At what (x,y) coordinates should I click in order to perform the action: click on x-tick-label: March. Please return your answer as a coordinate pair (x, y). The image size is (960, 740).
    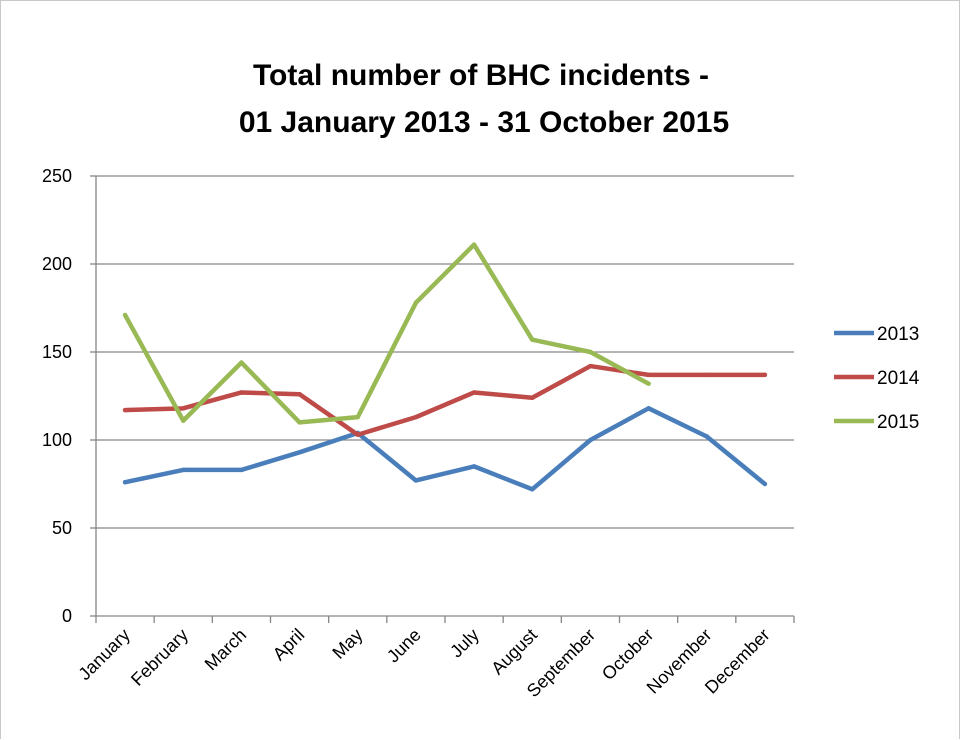
    Looking at the image, I should click on (226, 650).